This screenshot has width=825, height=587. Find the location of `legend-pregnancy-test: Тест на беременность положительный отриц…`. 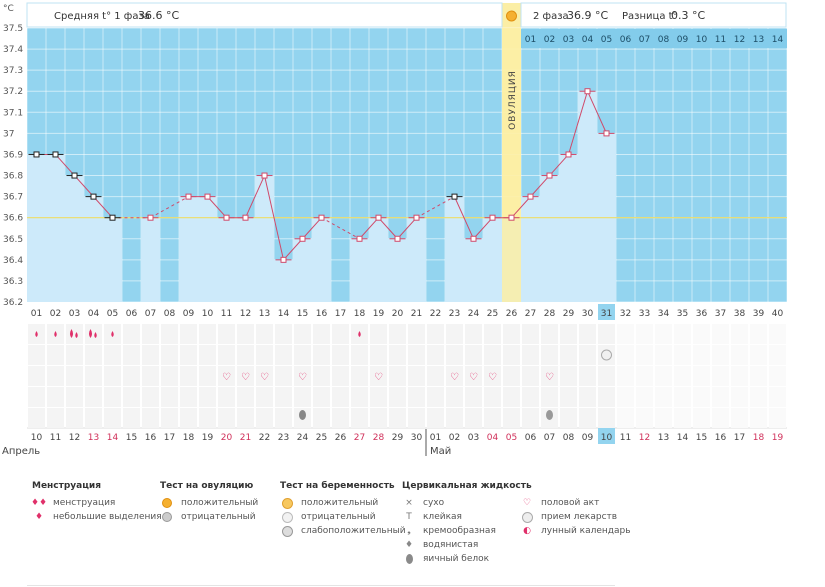

legend-pregnancy-test: Тест на беременность положительный отриц… is located at coordinates (343, 509).